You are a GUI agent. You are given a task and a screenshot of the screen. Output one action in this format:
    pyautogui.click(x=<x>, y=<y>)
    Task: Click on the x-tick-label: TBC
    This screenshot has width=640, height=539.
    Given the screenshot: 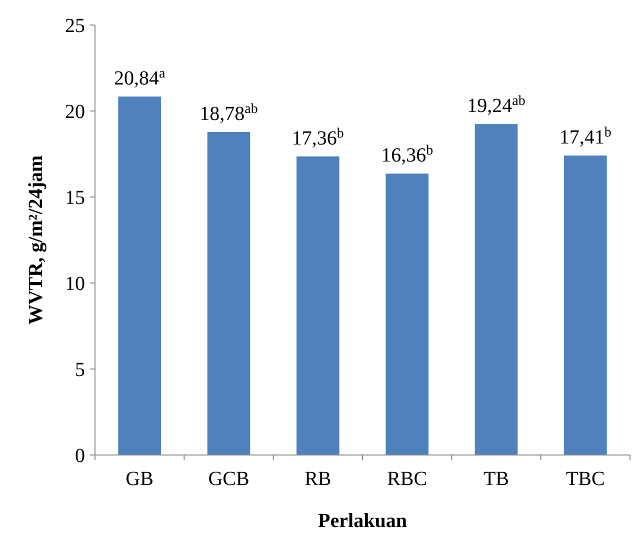 What is the action you would take?
    pyautogui.click(x=585, y=479)
    